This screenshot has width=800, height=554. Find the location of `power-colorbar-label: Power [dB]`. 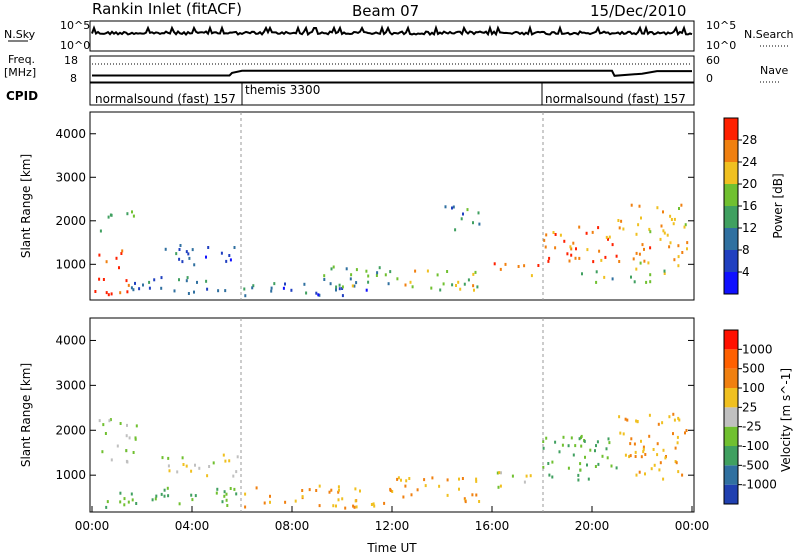

power-colorbar-label: Power [dB] is located at coordinates (778, 205).